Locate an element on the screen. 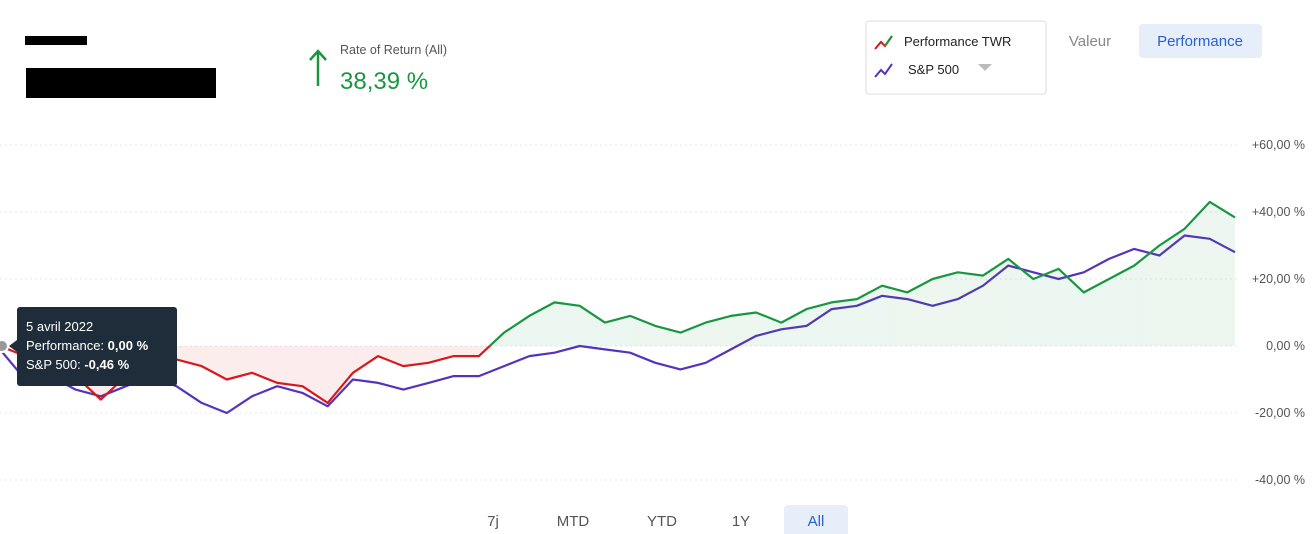  y-tick-label: +20,00 % is located at coordinates (1278, 279).